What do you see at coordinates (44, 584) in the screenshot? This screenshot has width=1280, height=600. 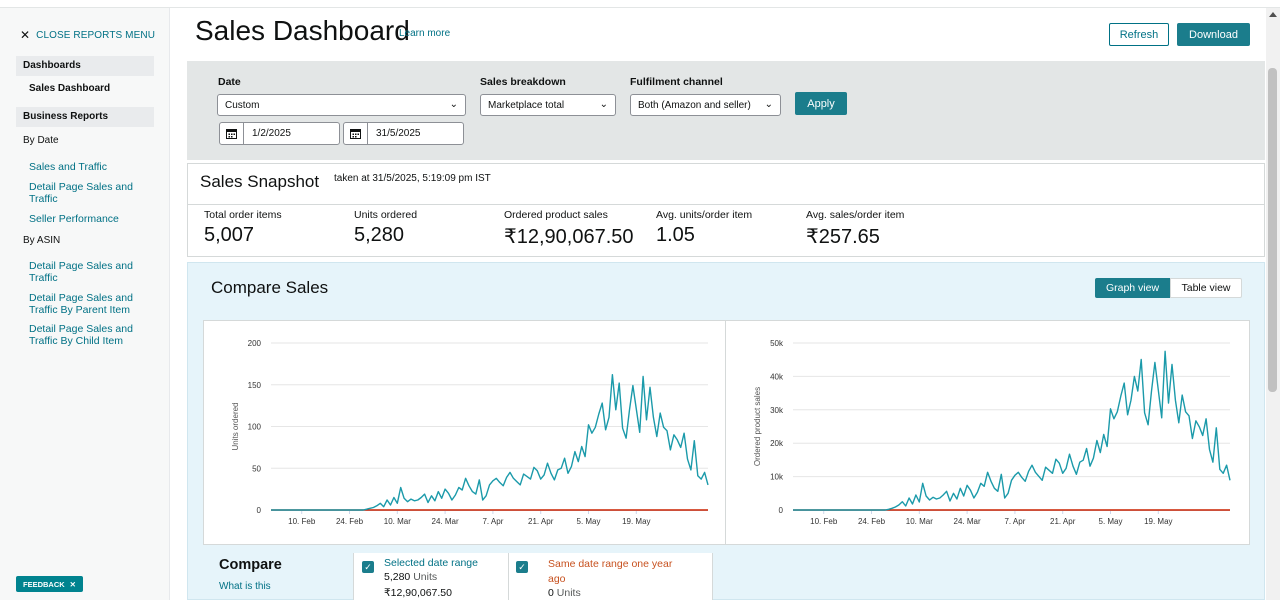 I see `feedback-label: FEEDBACK` at bounding box center [44, 584].